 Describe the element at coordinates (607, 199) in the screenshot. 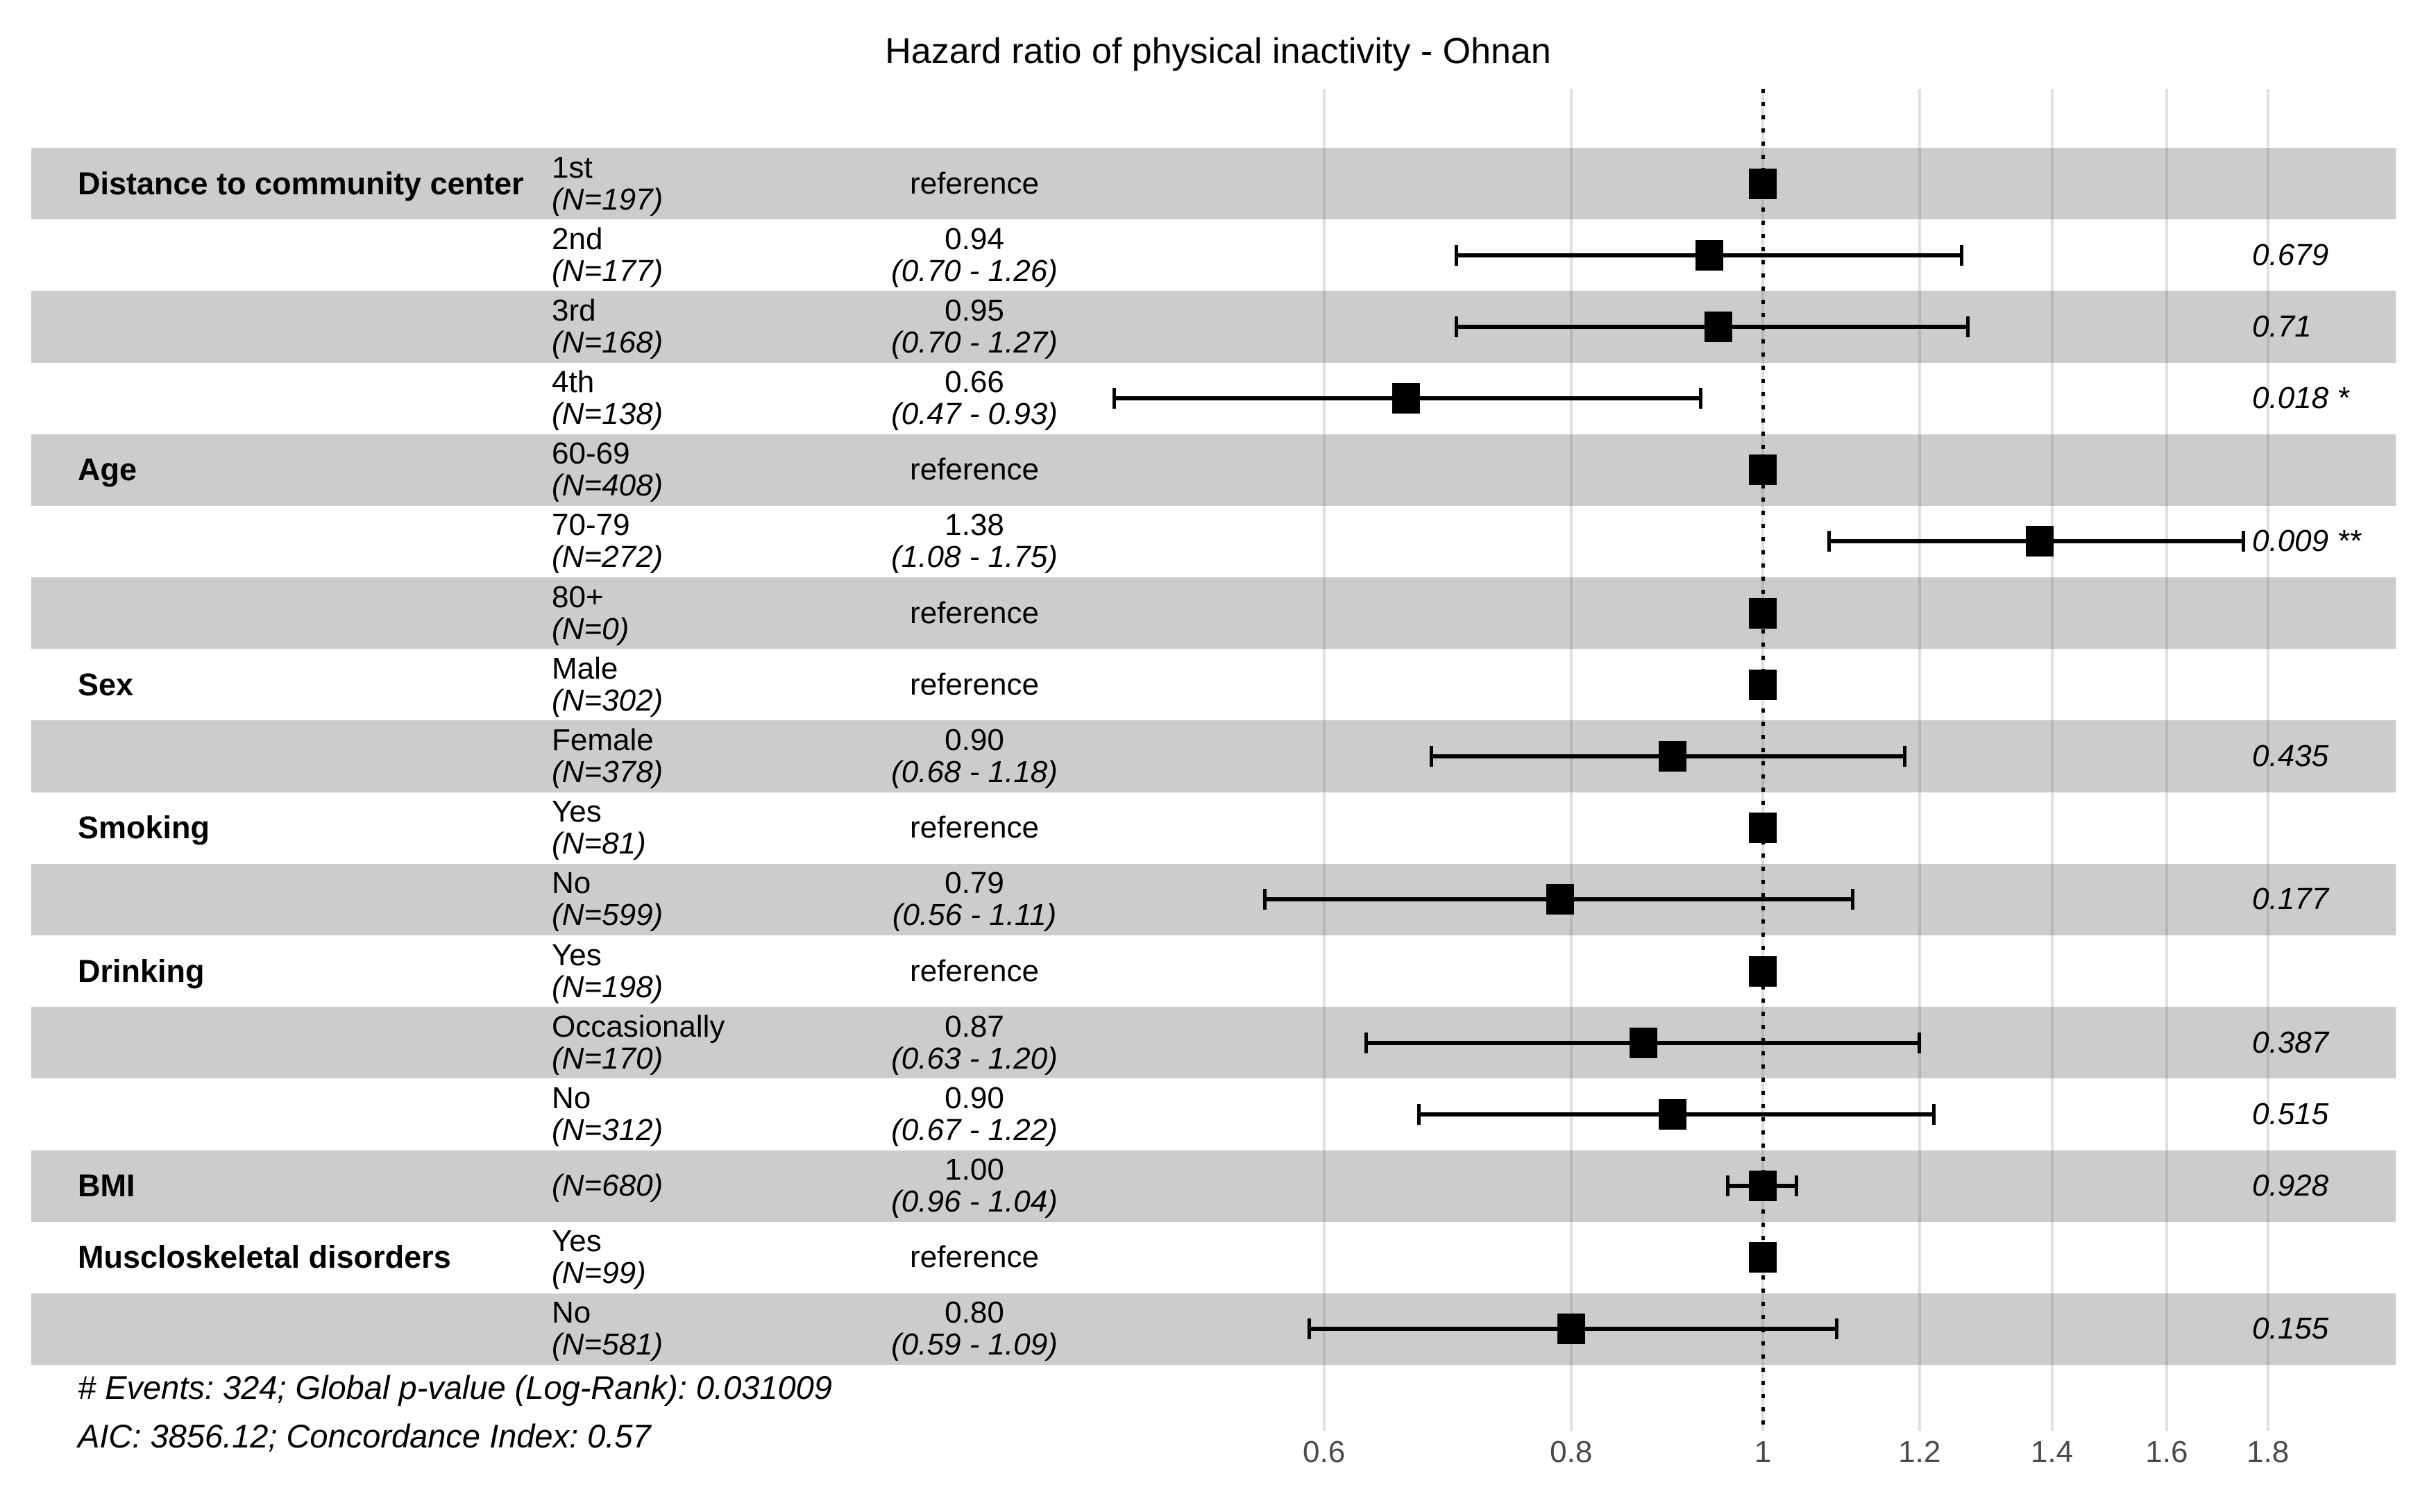

I see `level-n: (N=197)` at that location.